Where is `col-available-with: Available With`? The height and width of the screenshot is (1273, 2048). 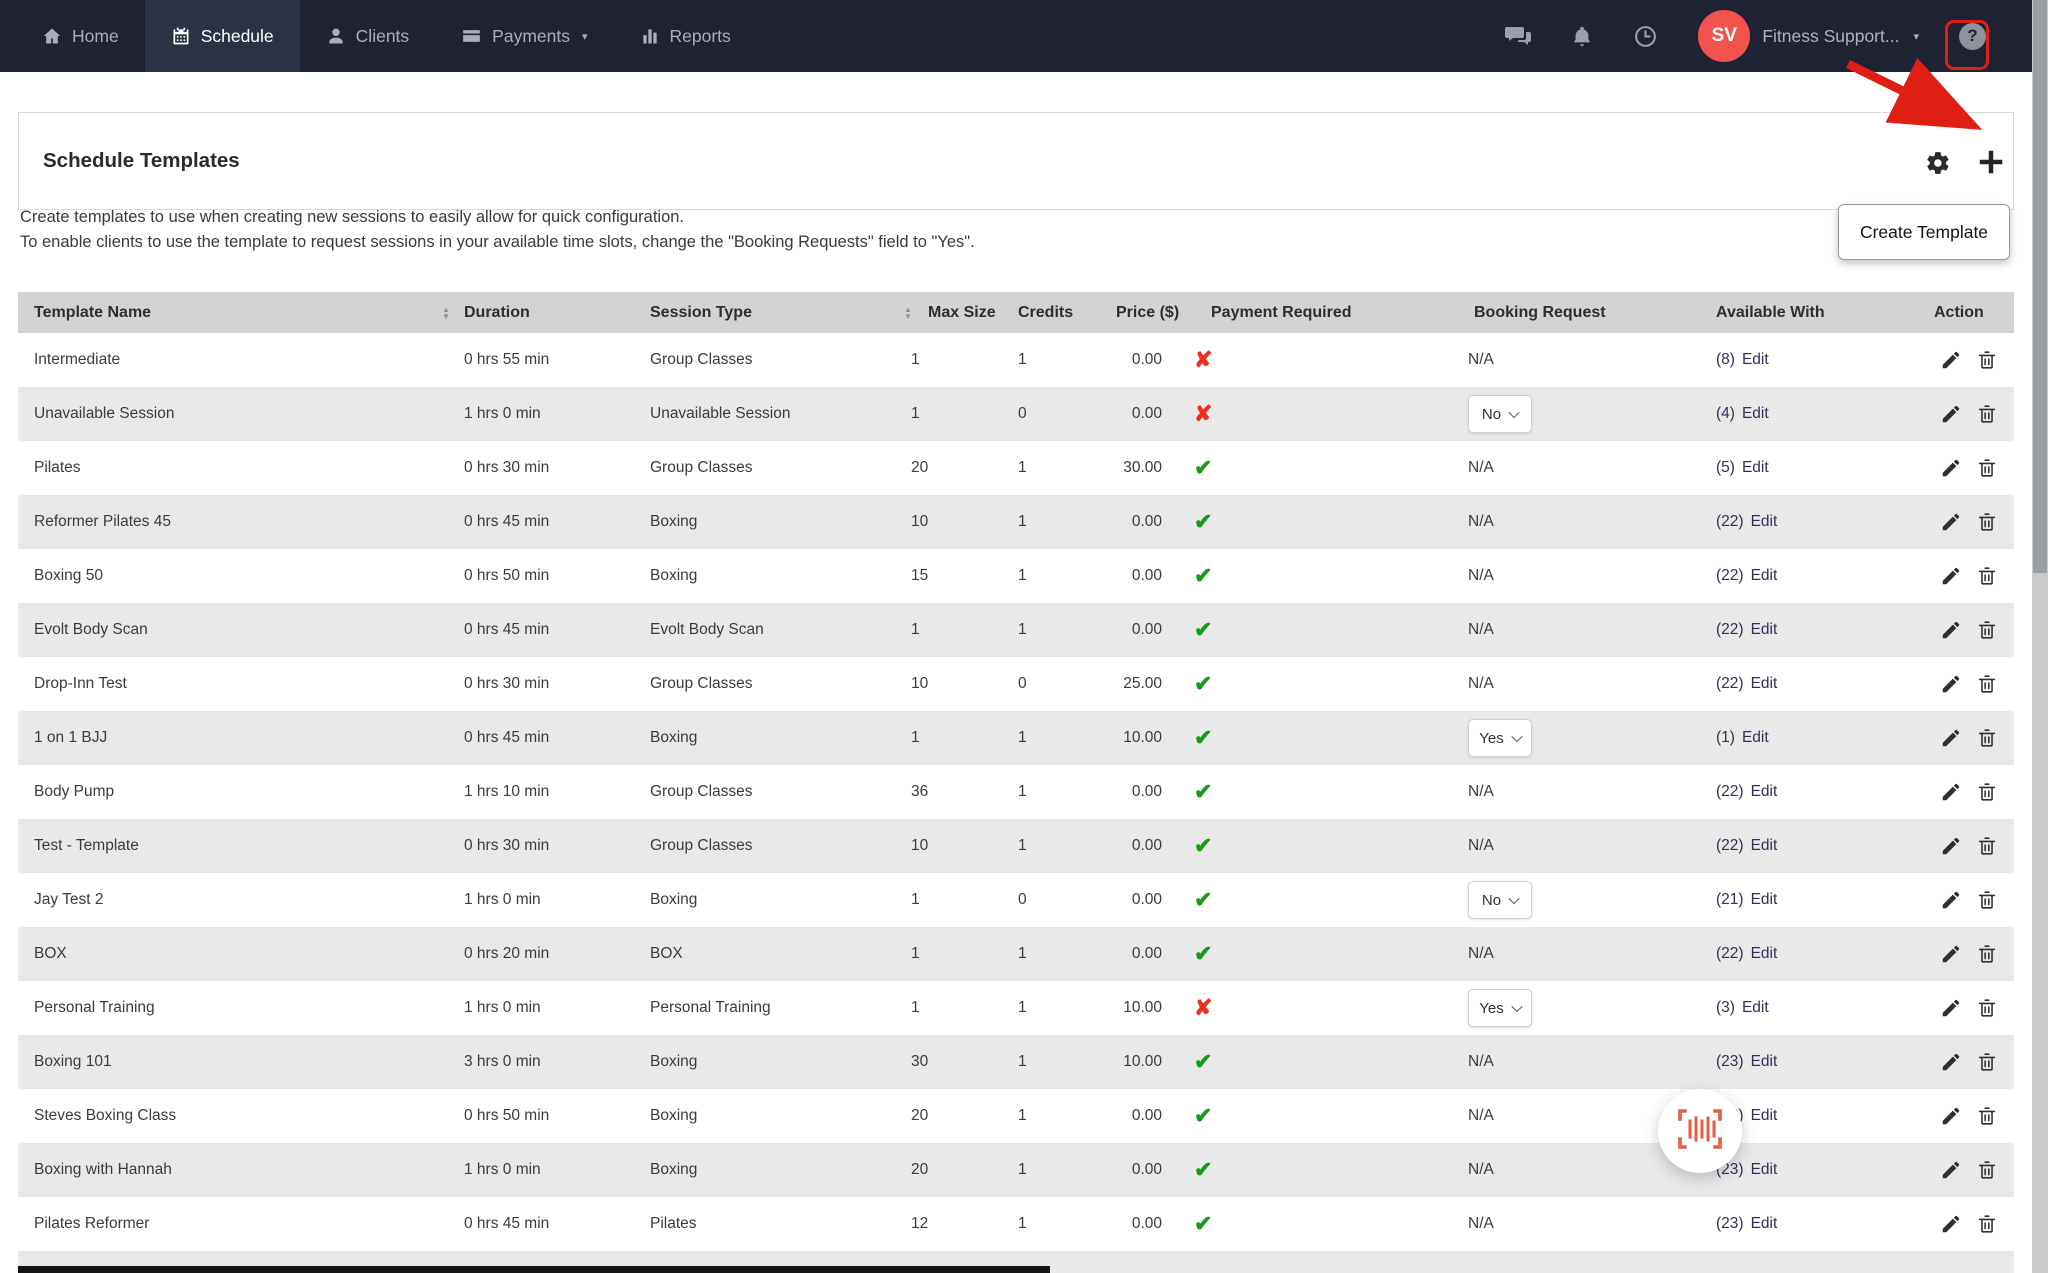
col-available-with: Available With is located at coordinates (1770, 312).